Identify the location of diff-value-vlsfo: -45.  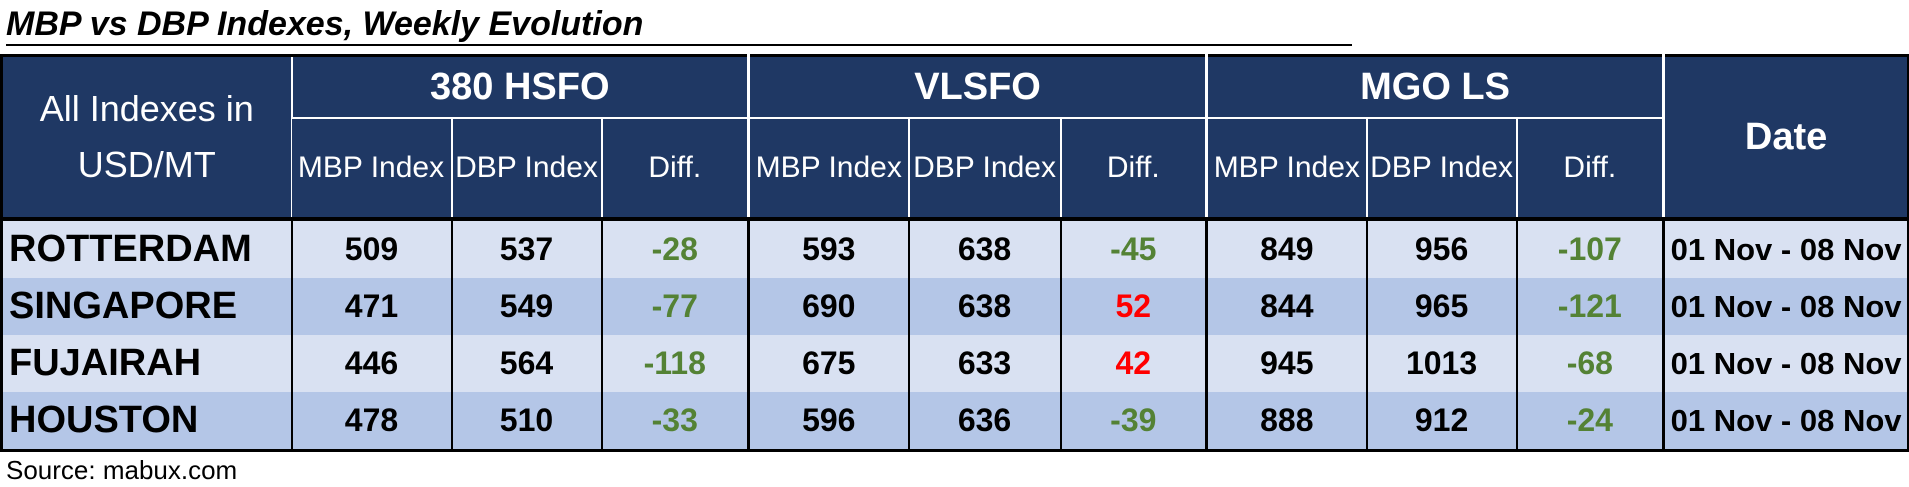
(1133, 249).